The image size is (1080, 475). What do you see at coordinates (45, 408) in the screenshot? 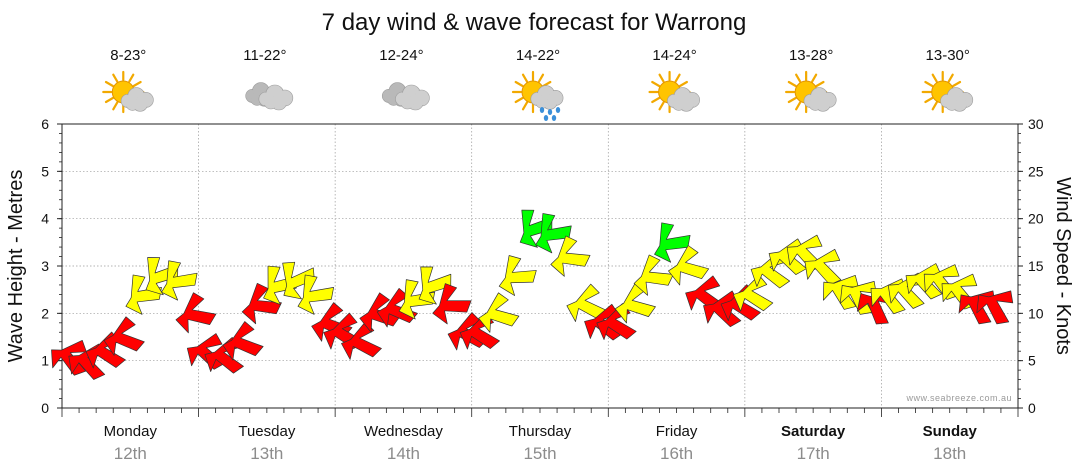
I see `left-tick-label: 0` at bounding box center [45, 408].